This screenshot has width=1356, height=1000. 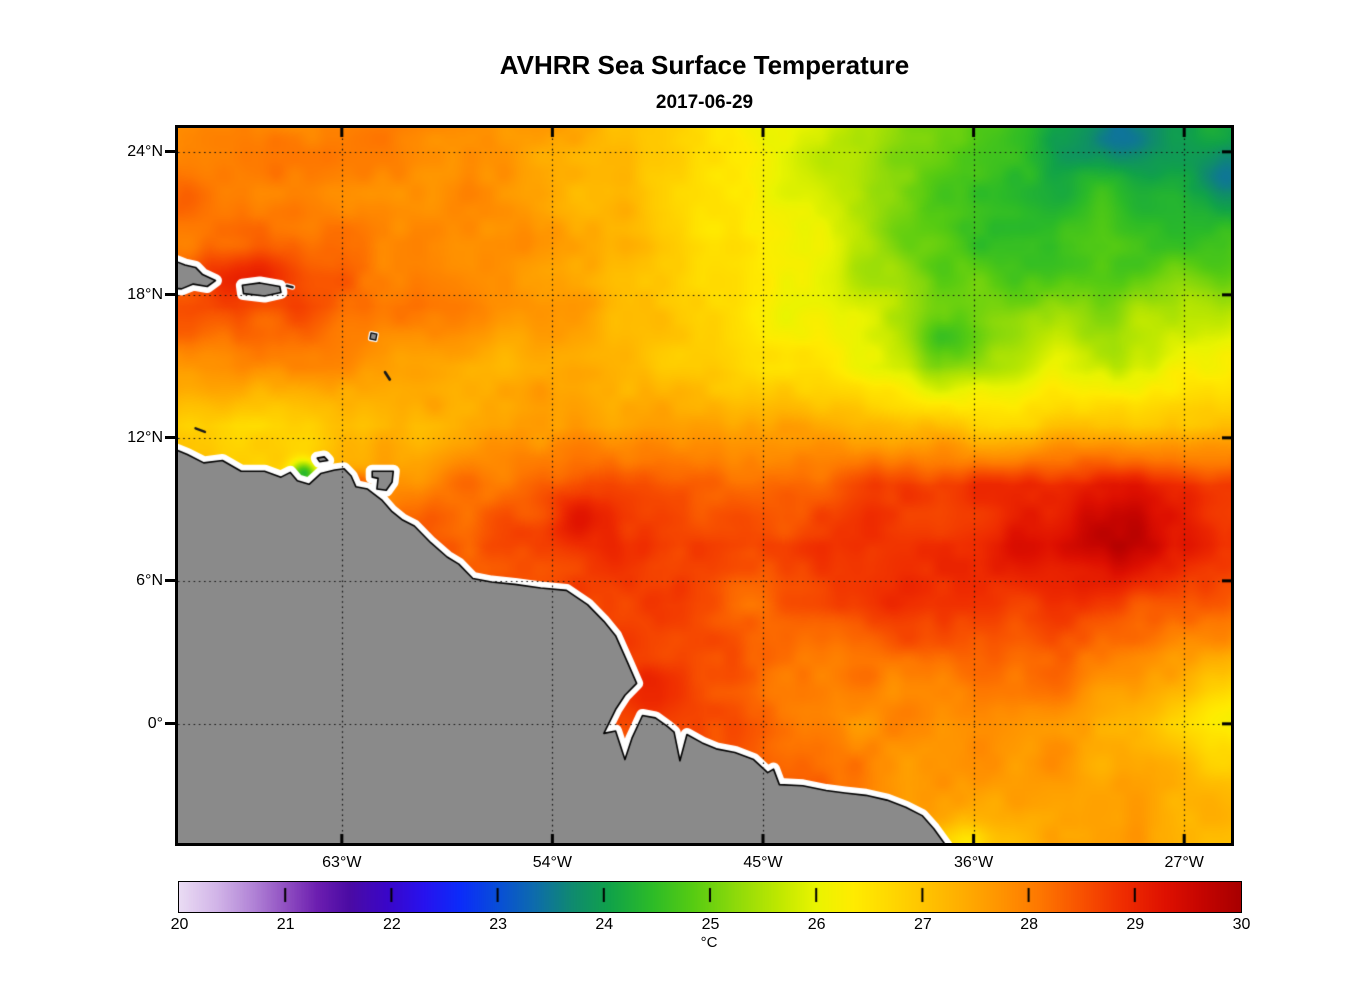 I want to click on colorbar-tick-label: 27, so click(x=922, y=924).